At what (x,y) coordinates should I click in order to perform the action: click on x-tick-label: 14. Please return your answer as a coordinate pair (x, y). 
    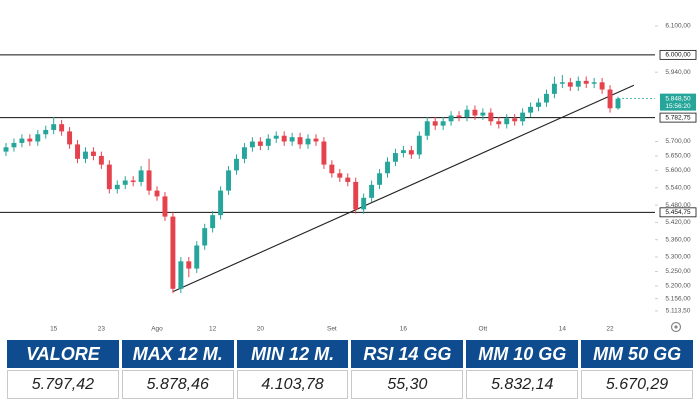
    Looking at the image, I should click on (563, 329).